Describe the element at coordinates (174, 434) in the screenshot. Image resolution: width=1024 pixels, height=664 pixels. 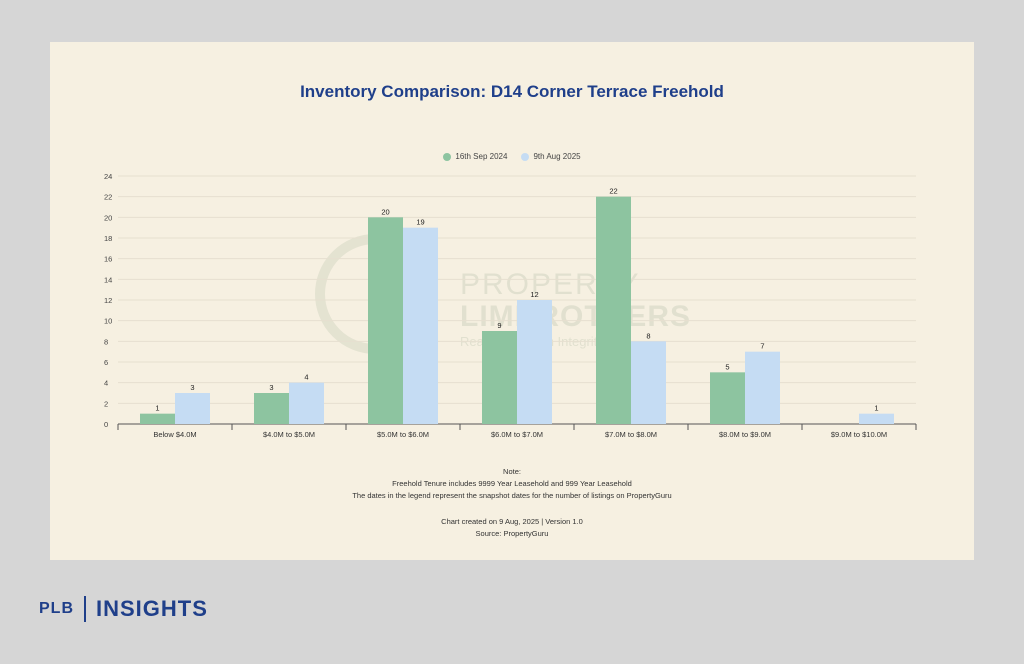
I see `x-tick-label: Below $4.0M` at that location.